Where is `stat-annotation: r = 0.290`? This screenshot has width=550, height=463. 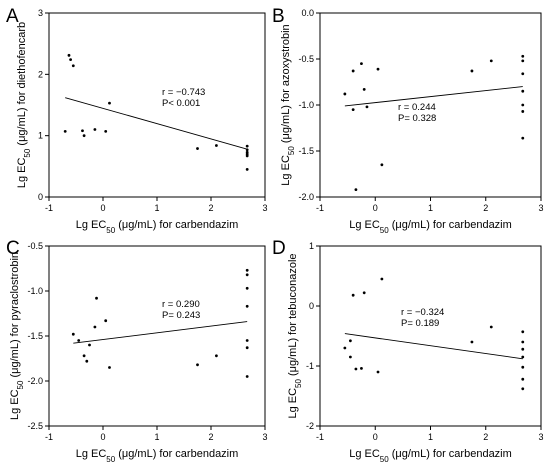
stat-annotation: r = 0.290 is located at coordinates (181, 304).